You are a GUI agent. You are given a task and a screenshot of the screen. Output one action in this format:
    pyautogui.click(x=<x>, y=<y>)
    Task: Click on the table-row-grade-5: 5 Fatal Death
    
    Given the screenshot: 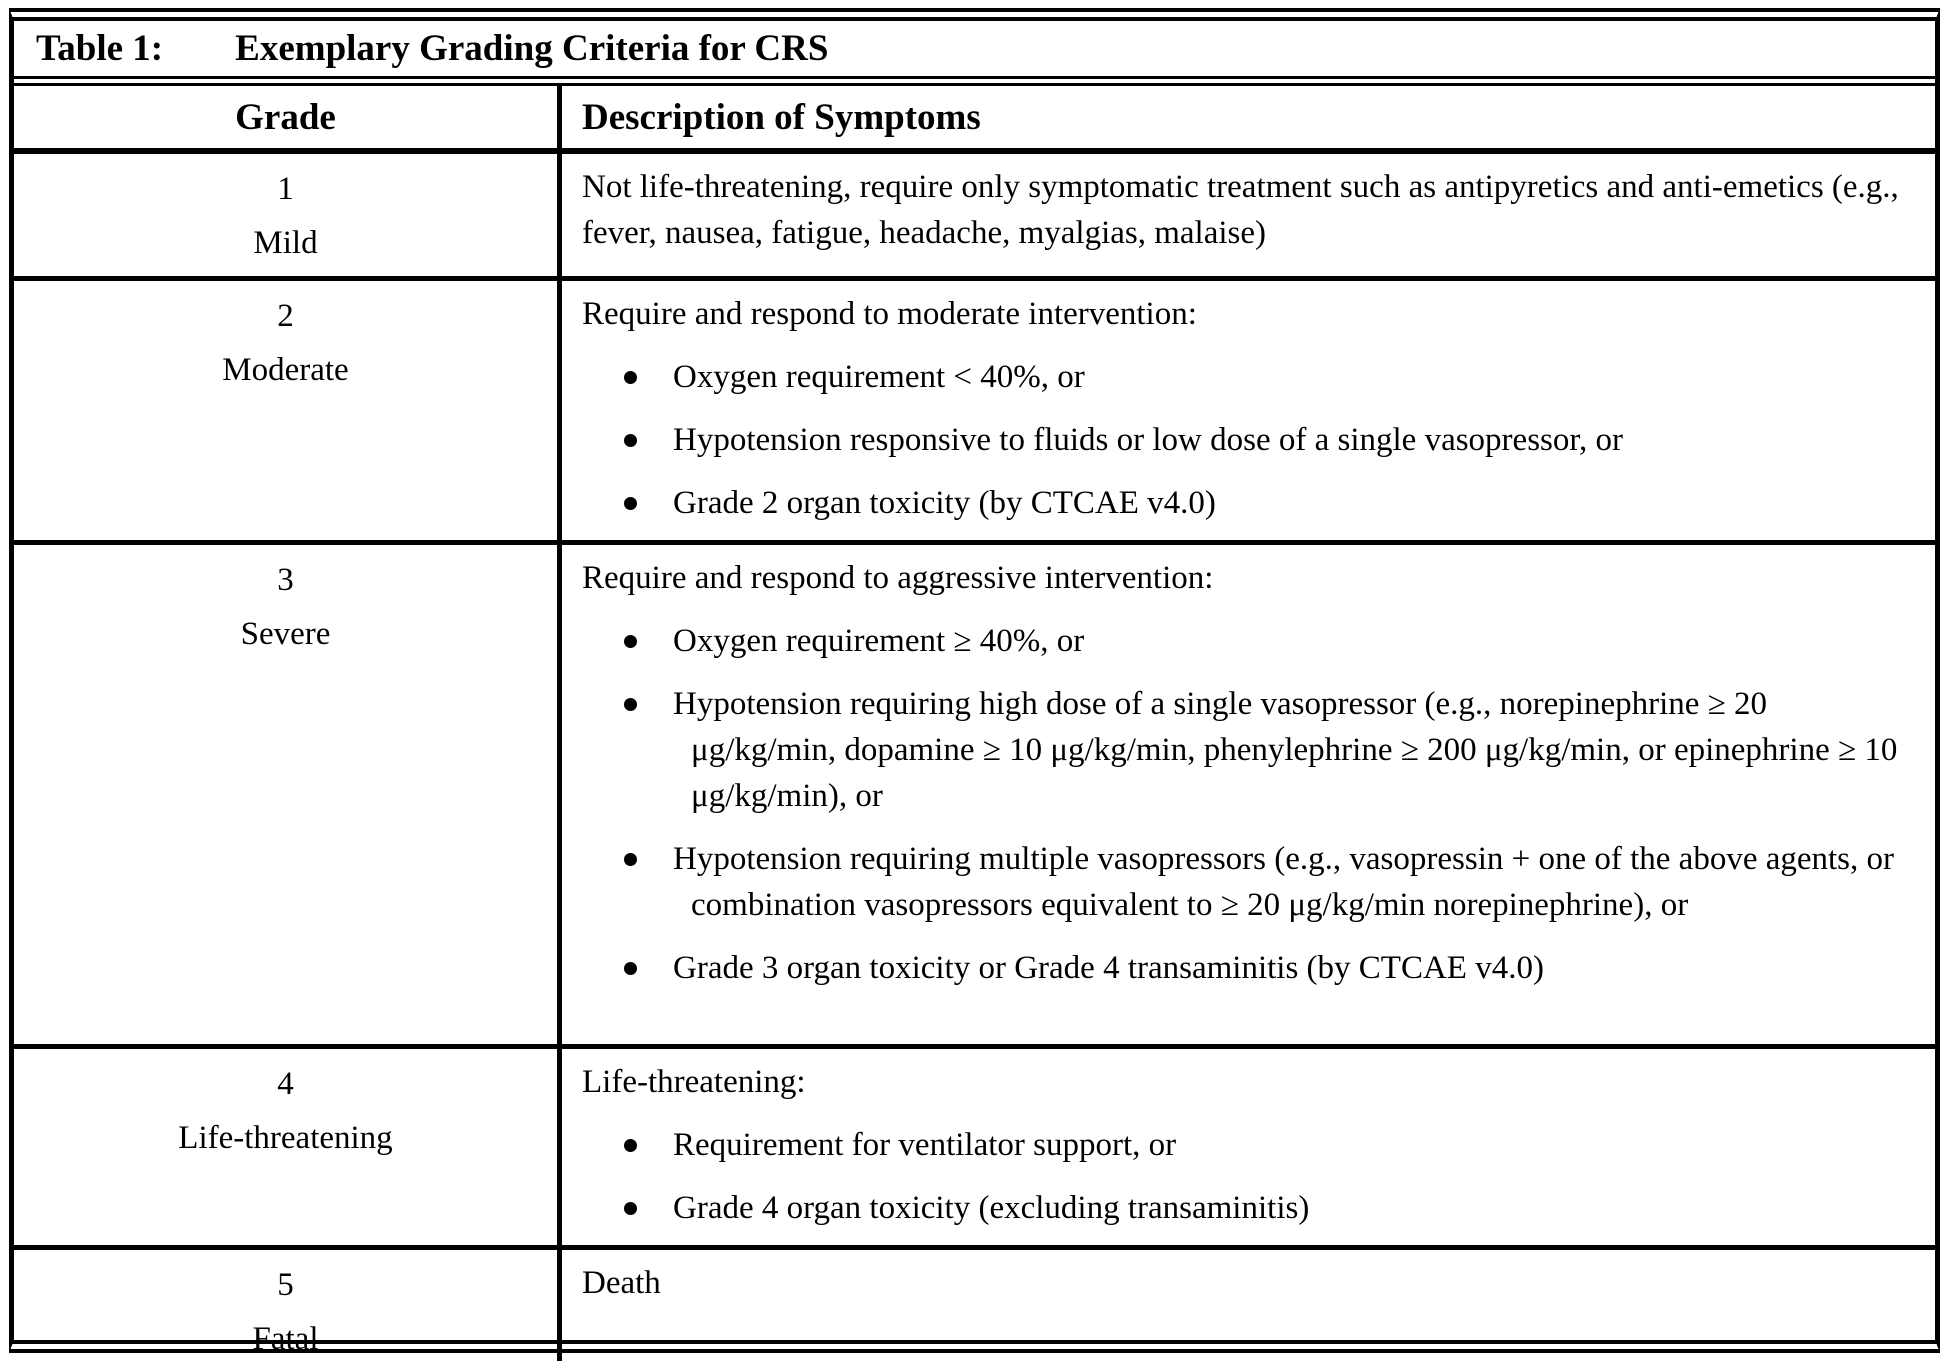 What is the action you would take?
    pyautogui.click(x=974, y=1305)
    